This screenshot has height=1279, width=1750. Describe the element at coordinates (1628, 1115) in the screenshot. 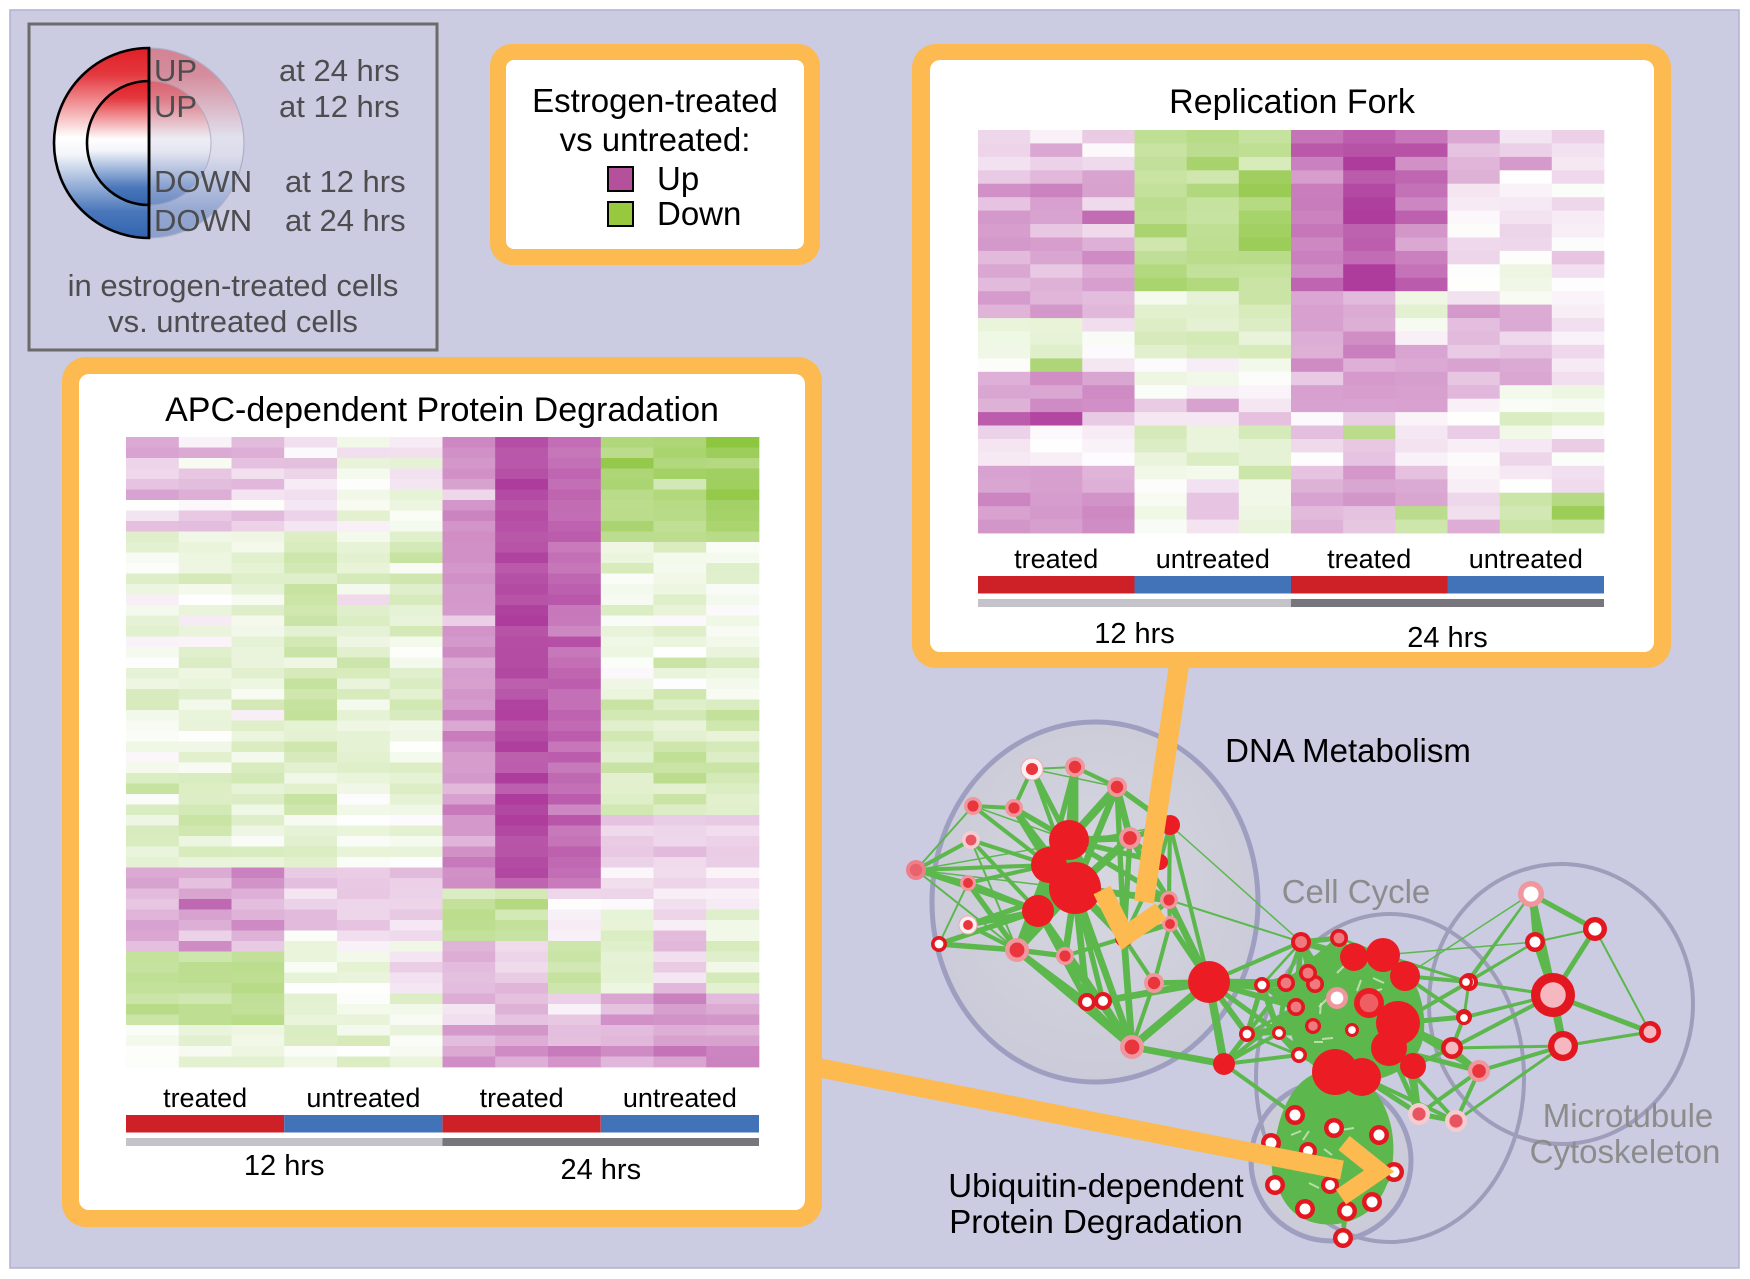

I see `svg-text: Microtubule` at that location.